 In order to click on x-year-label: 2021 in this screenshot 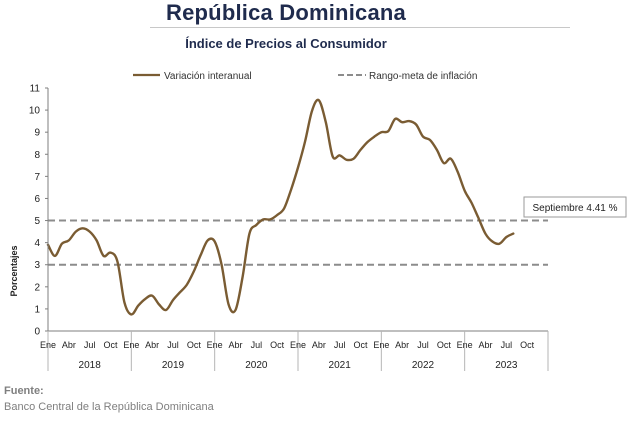, I will do `click(340, 365)`.